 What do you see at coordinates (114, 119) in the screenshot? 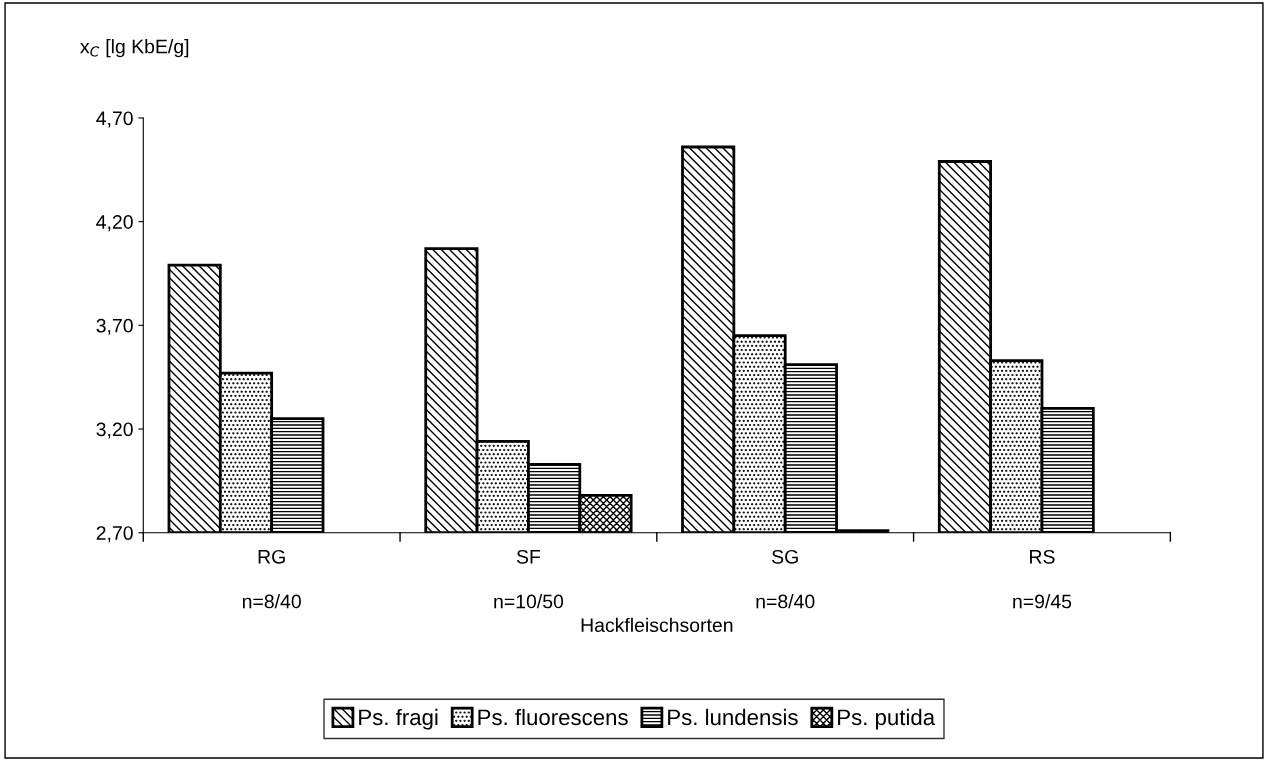
I see `y-tick-label: 4,70` at bounding box center [114, 119].